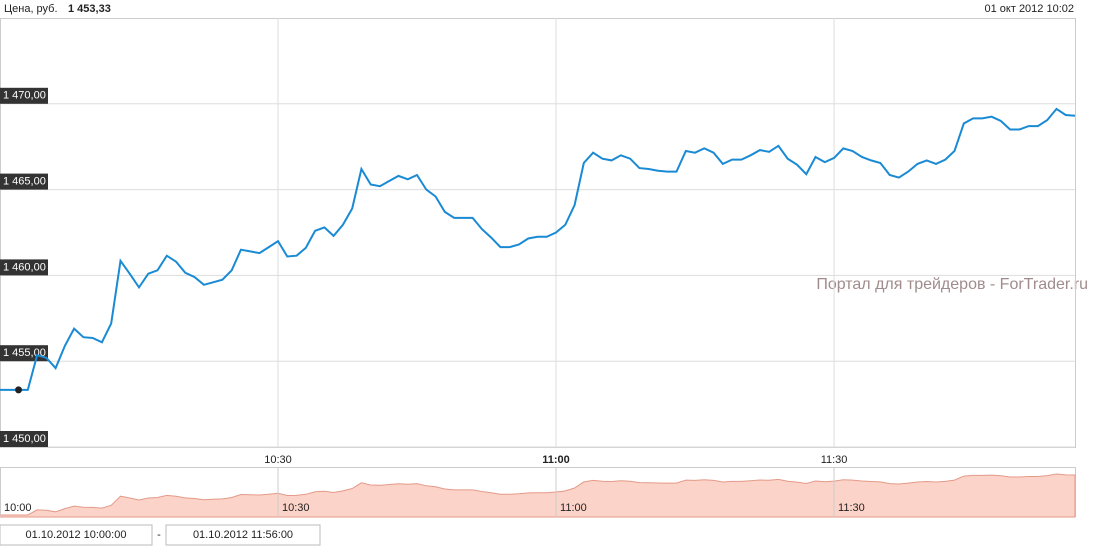 This screenshot has height=548, width=1096. What do you see at coordinates (89, 9) in the screenshot?
I see `price-value: 1 453,33` at bounding box center [89, 9].